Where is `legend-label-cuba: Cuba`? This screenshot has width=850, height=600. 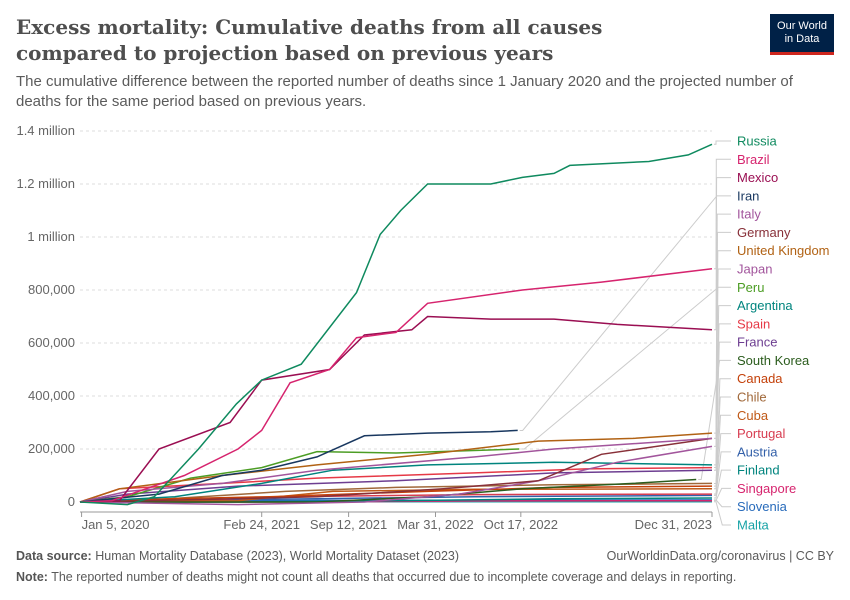
legend-label-cuba: Cuba is located at coordinates (753, 415).